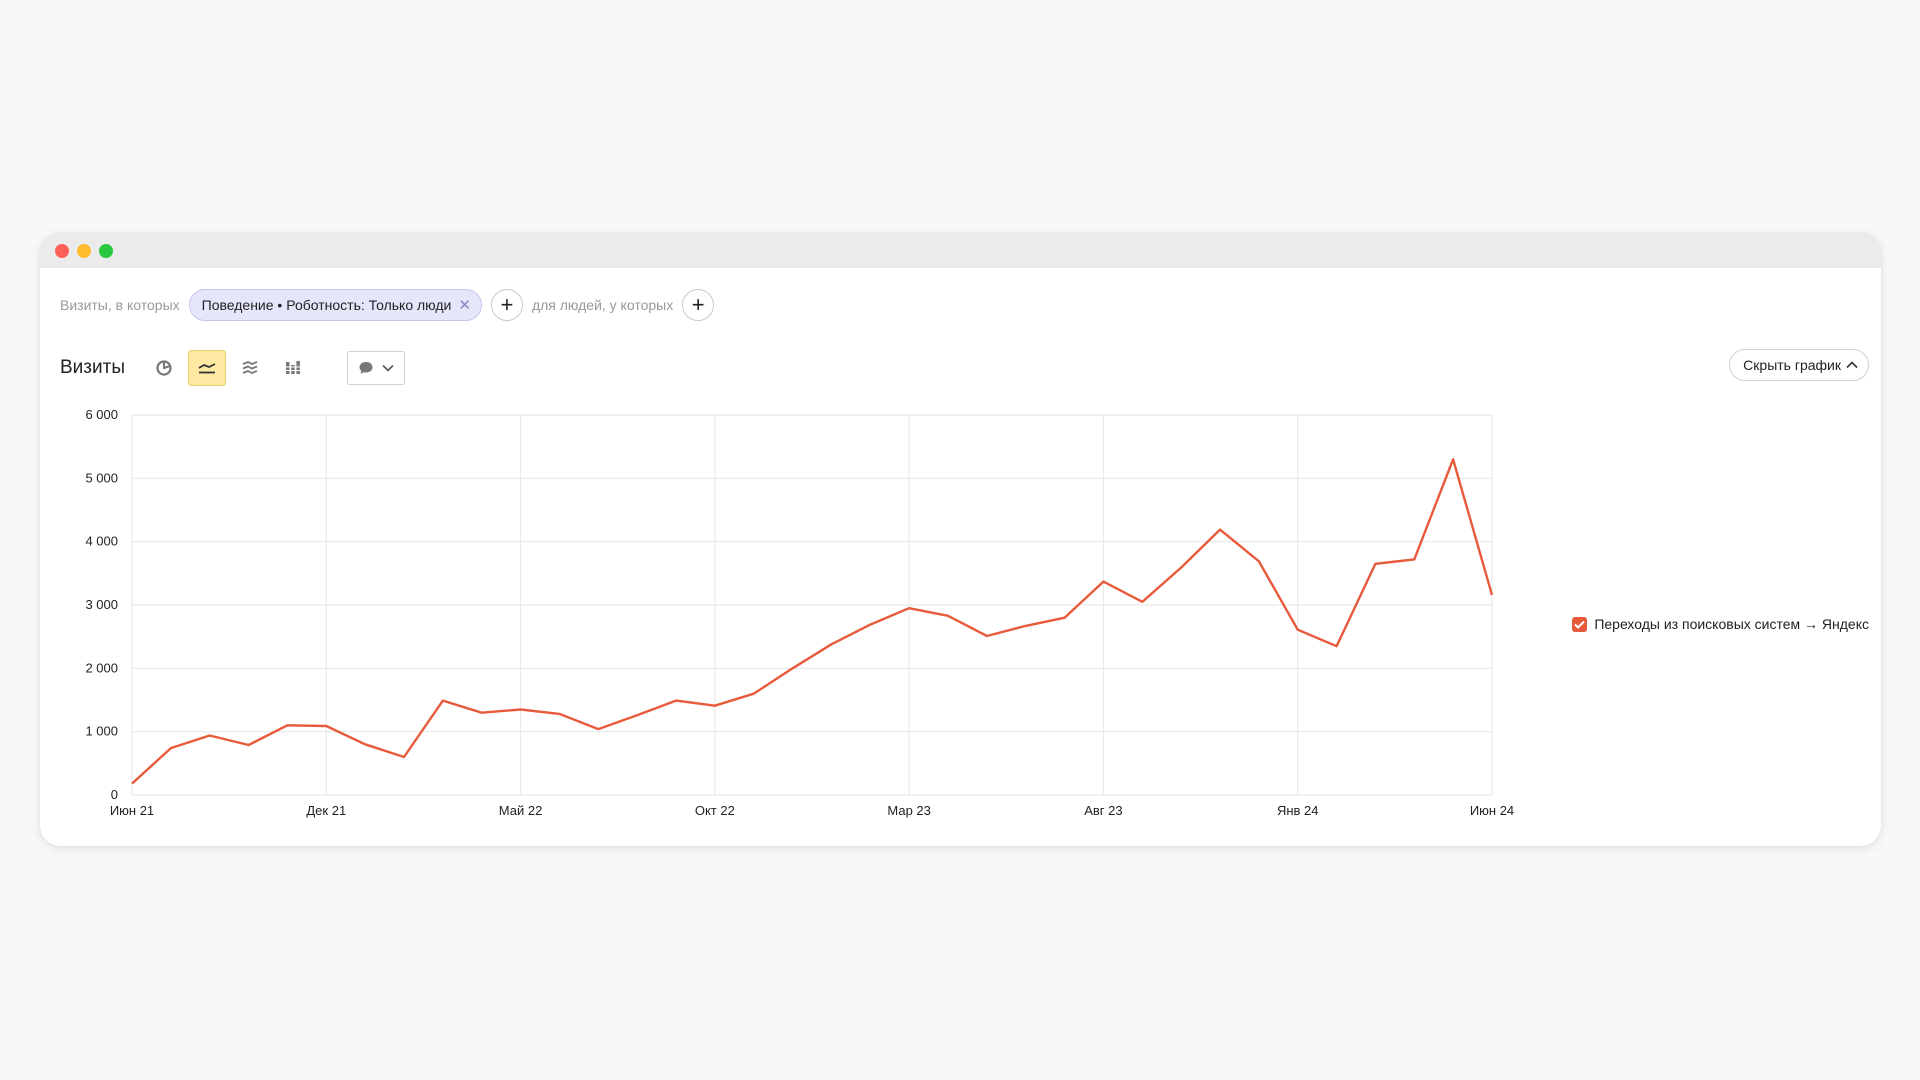 The width and height of the screenshot is (1920, 1080). Describe the element at coordinates (1298, 810) in the screenshot. I see `x-tick-label: Янв 24` at that location.